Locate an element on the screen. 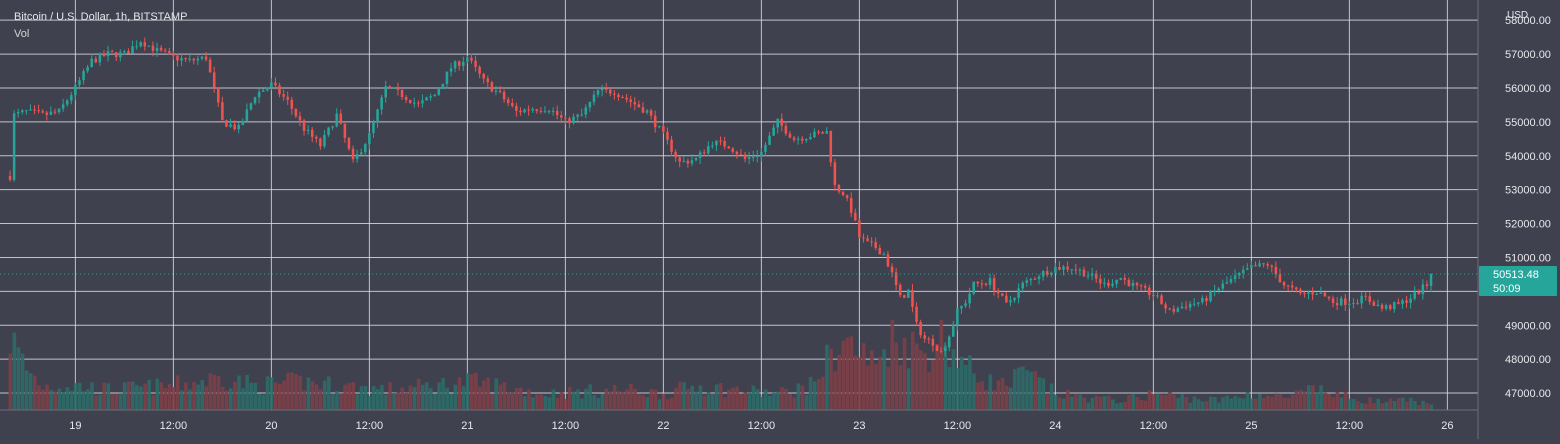  symbol-title: Bitcoin / U.S. Dollar, 1h, BITSTAMP is located at coordinates (101, 17).